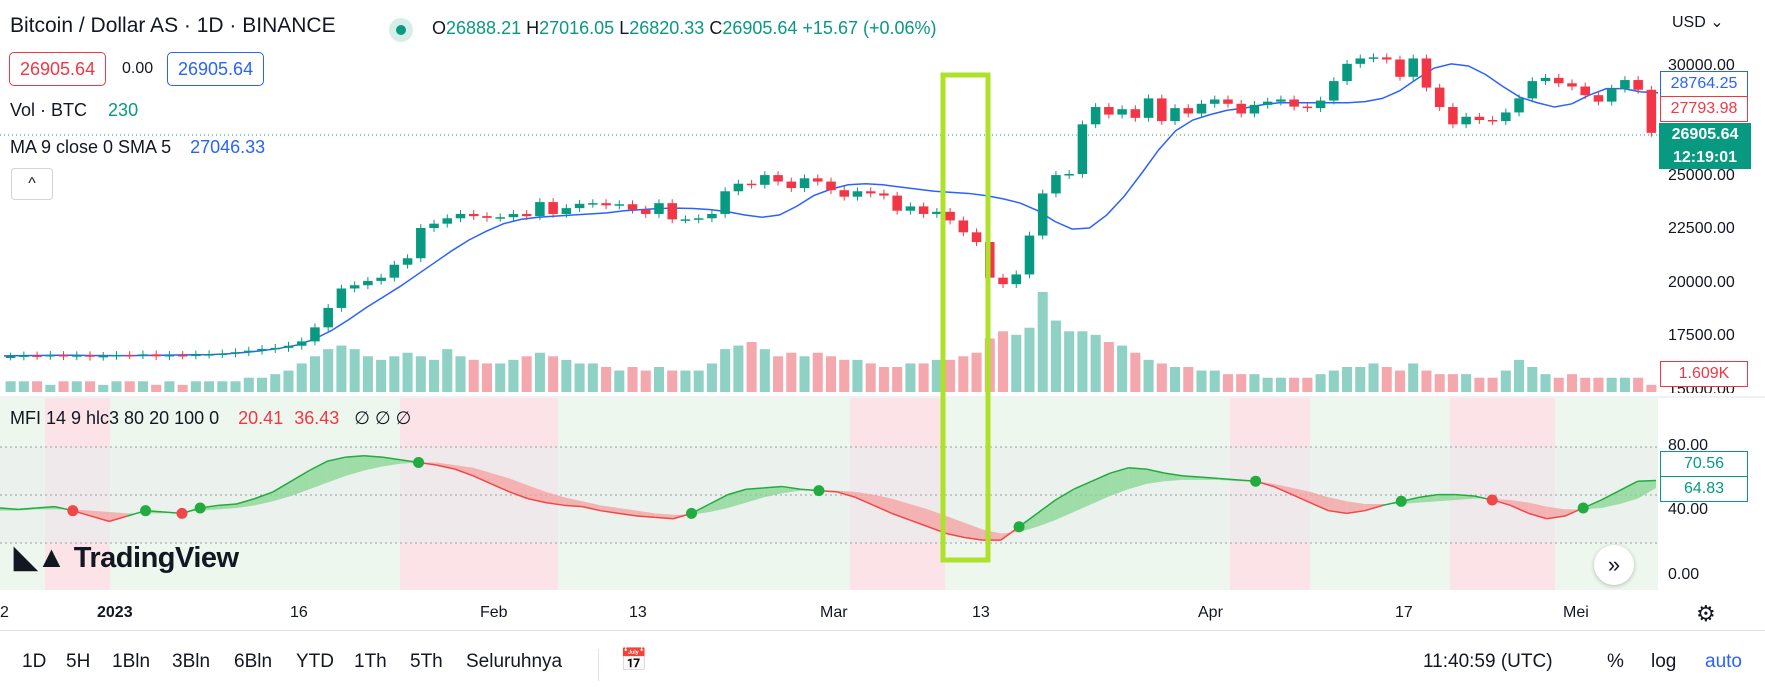 Image resolution: width=1765 pixels, height=698 pixels. What do you see at coordinates (514, 661) in the screenshot?
I see `range-all-button: Seluruhnya` at bounding box center [514, 661].